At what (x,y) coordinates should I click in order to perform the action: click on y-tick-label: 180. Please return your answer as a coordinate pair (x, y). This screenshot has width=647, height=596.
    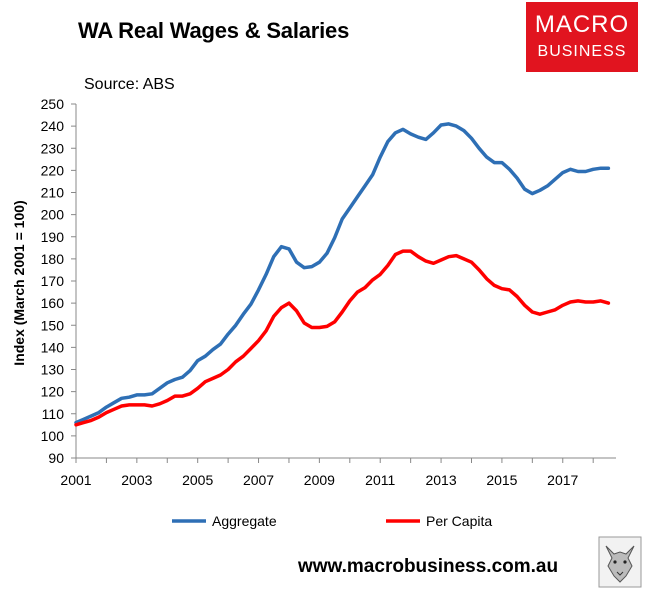
    Looking at the image, I should click on (53, 259).